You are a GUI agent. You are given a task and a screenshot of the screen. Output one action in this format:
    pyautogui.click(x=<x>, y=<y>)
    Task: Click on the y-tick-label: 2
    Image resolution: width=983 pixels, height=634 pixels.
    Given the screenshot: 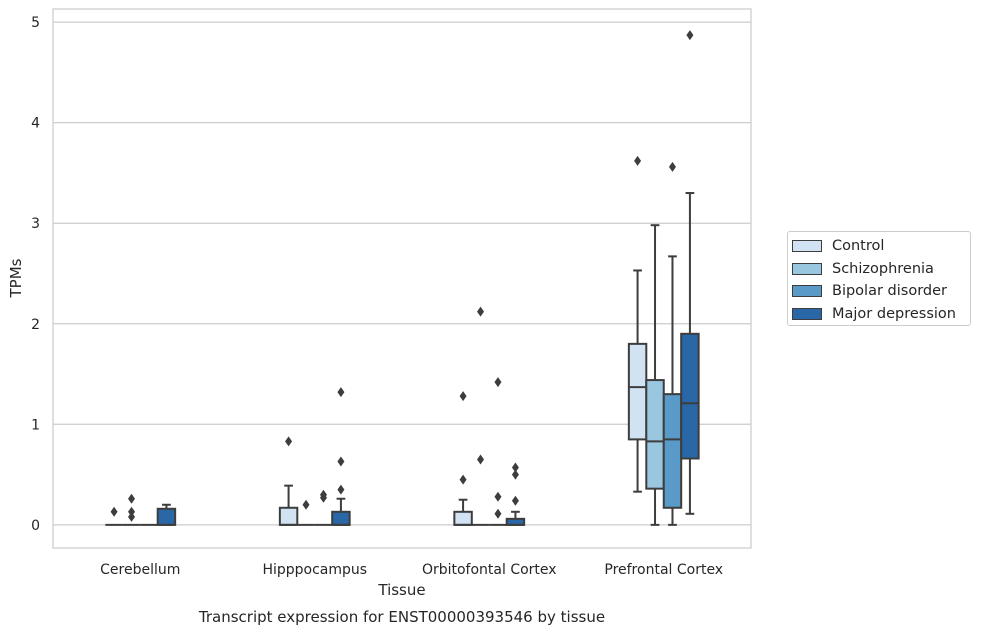 What is the action you would take?
    pyautogui.click(x=35, y=325)
    